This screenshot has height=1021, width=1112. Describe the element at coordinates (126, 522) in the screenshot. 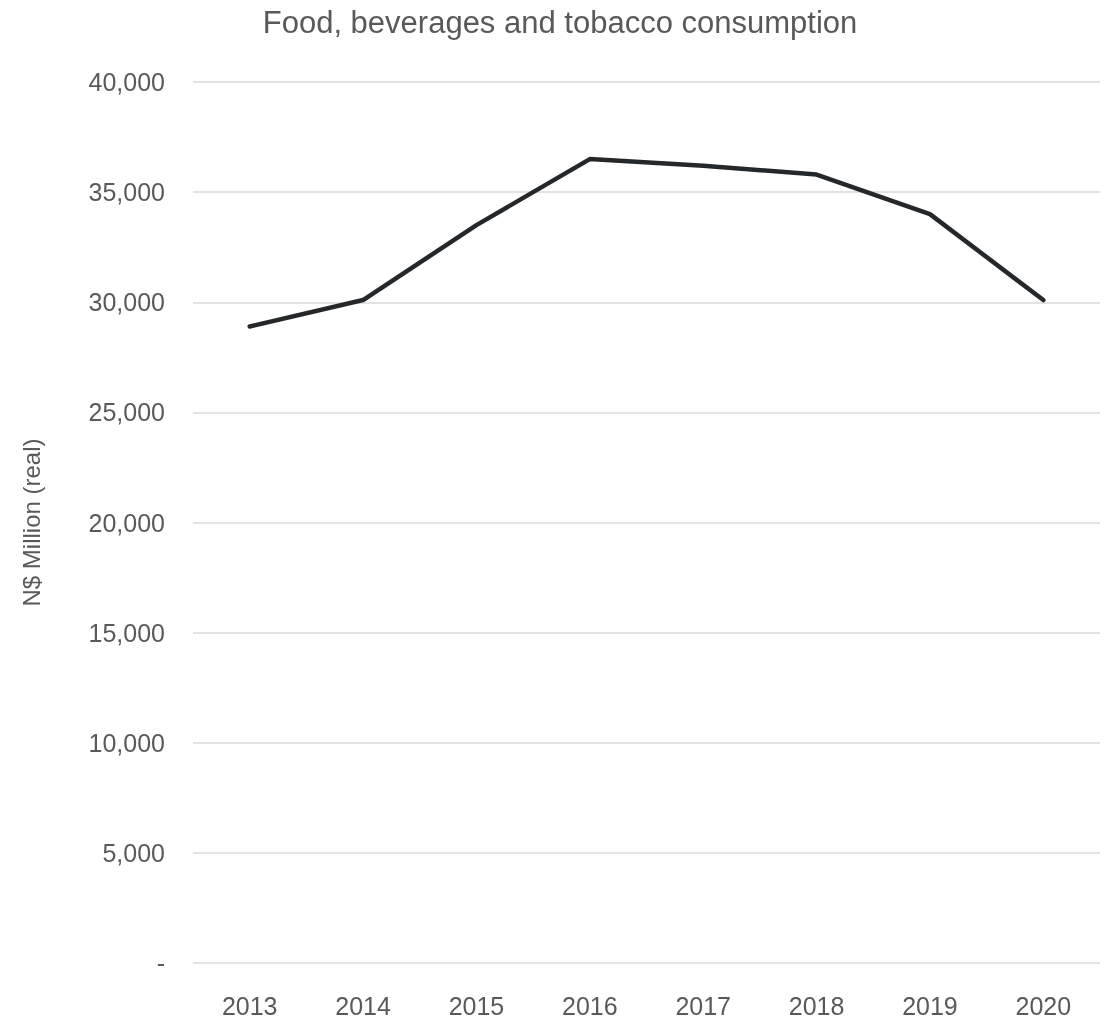

I see `y-tick-label: 20,000` at that location.